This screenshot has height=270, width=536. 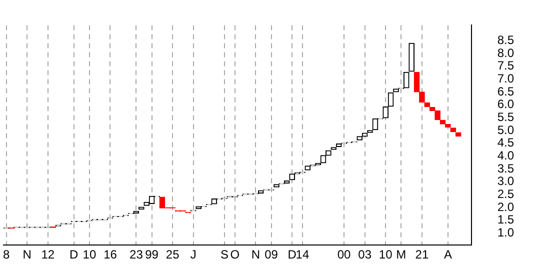 What do you see at coordinates (505, 233) in the screenshot?
I see `y-tick-label: 1.0` at bounding box center [505, 233].